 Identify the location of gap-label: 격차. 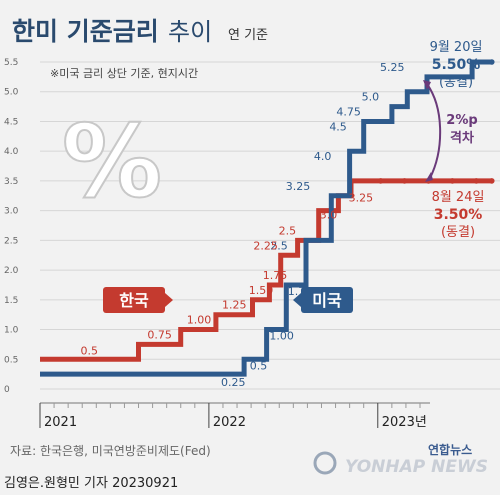
(462, 138).